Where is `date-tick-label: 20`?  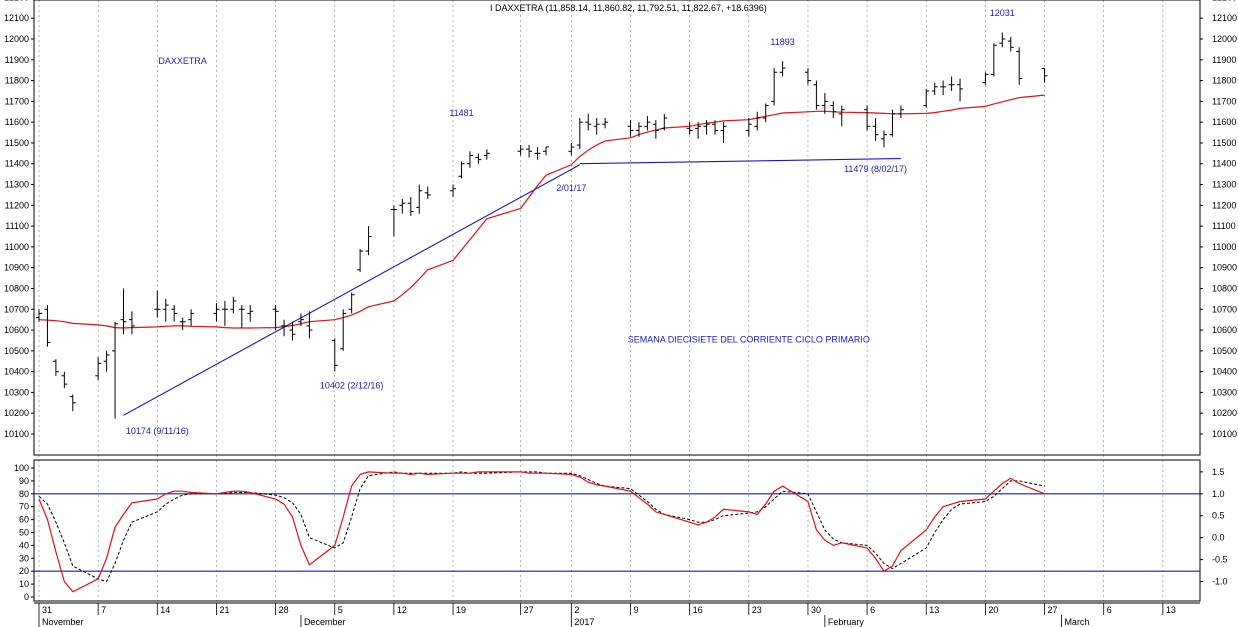
date-tick-label: 20 is located at coordinates (993, 610).